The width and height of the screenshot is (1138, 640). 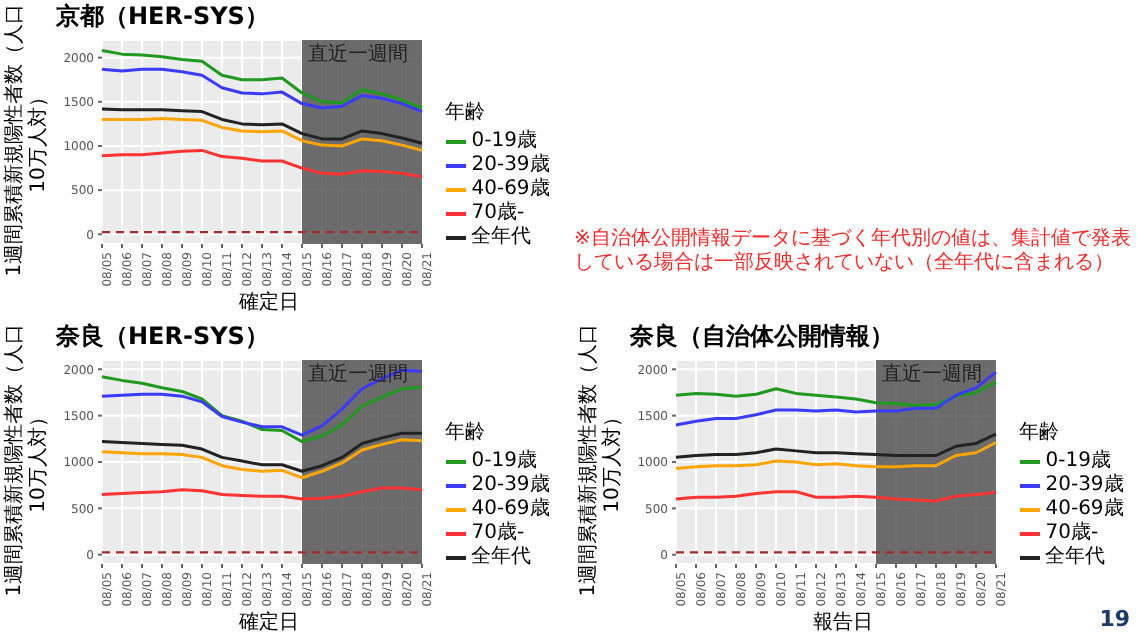 What do you see at coordinates (853, 252) in the screenshot?
I see `text: ※自治体公開情報データに基づく年代別の値は、集計値で発表している場合は一部反映されていない（全年代に含まれる）` at bounding box center [853, 252].